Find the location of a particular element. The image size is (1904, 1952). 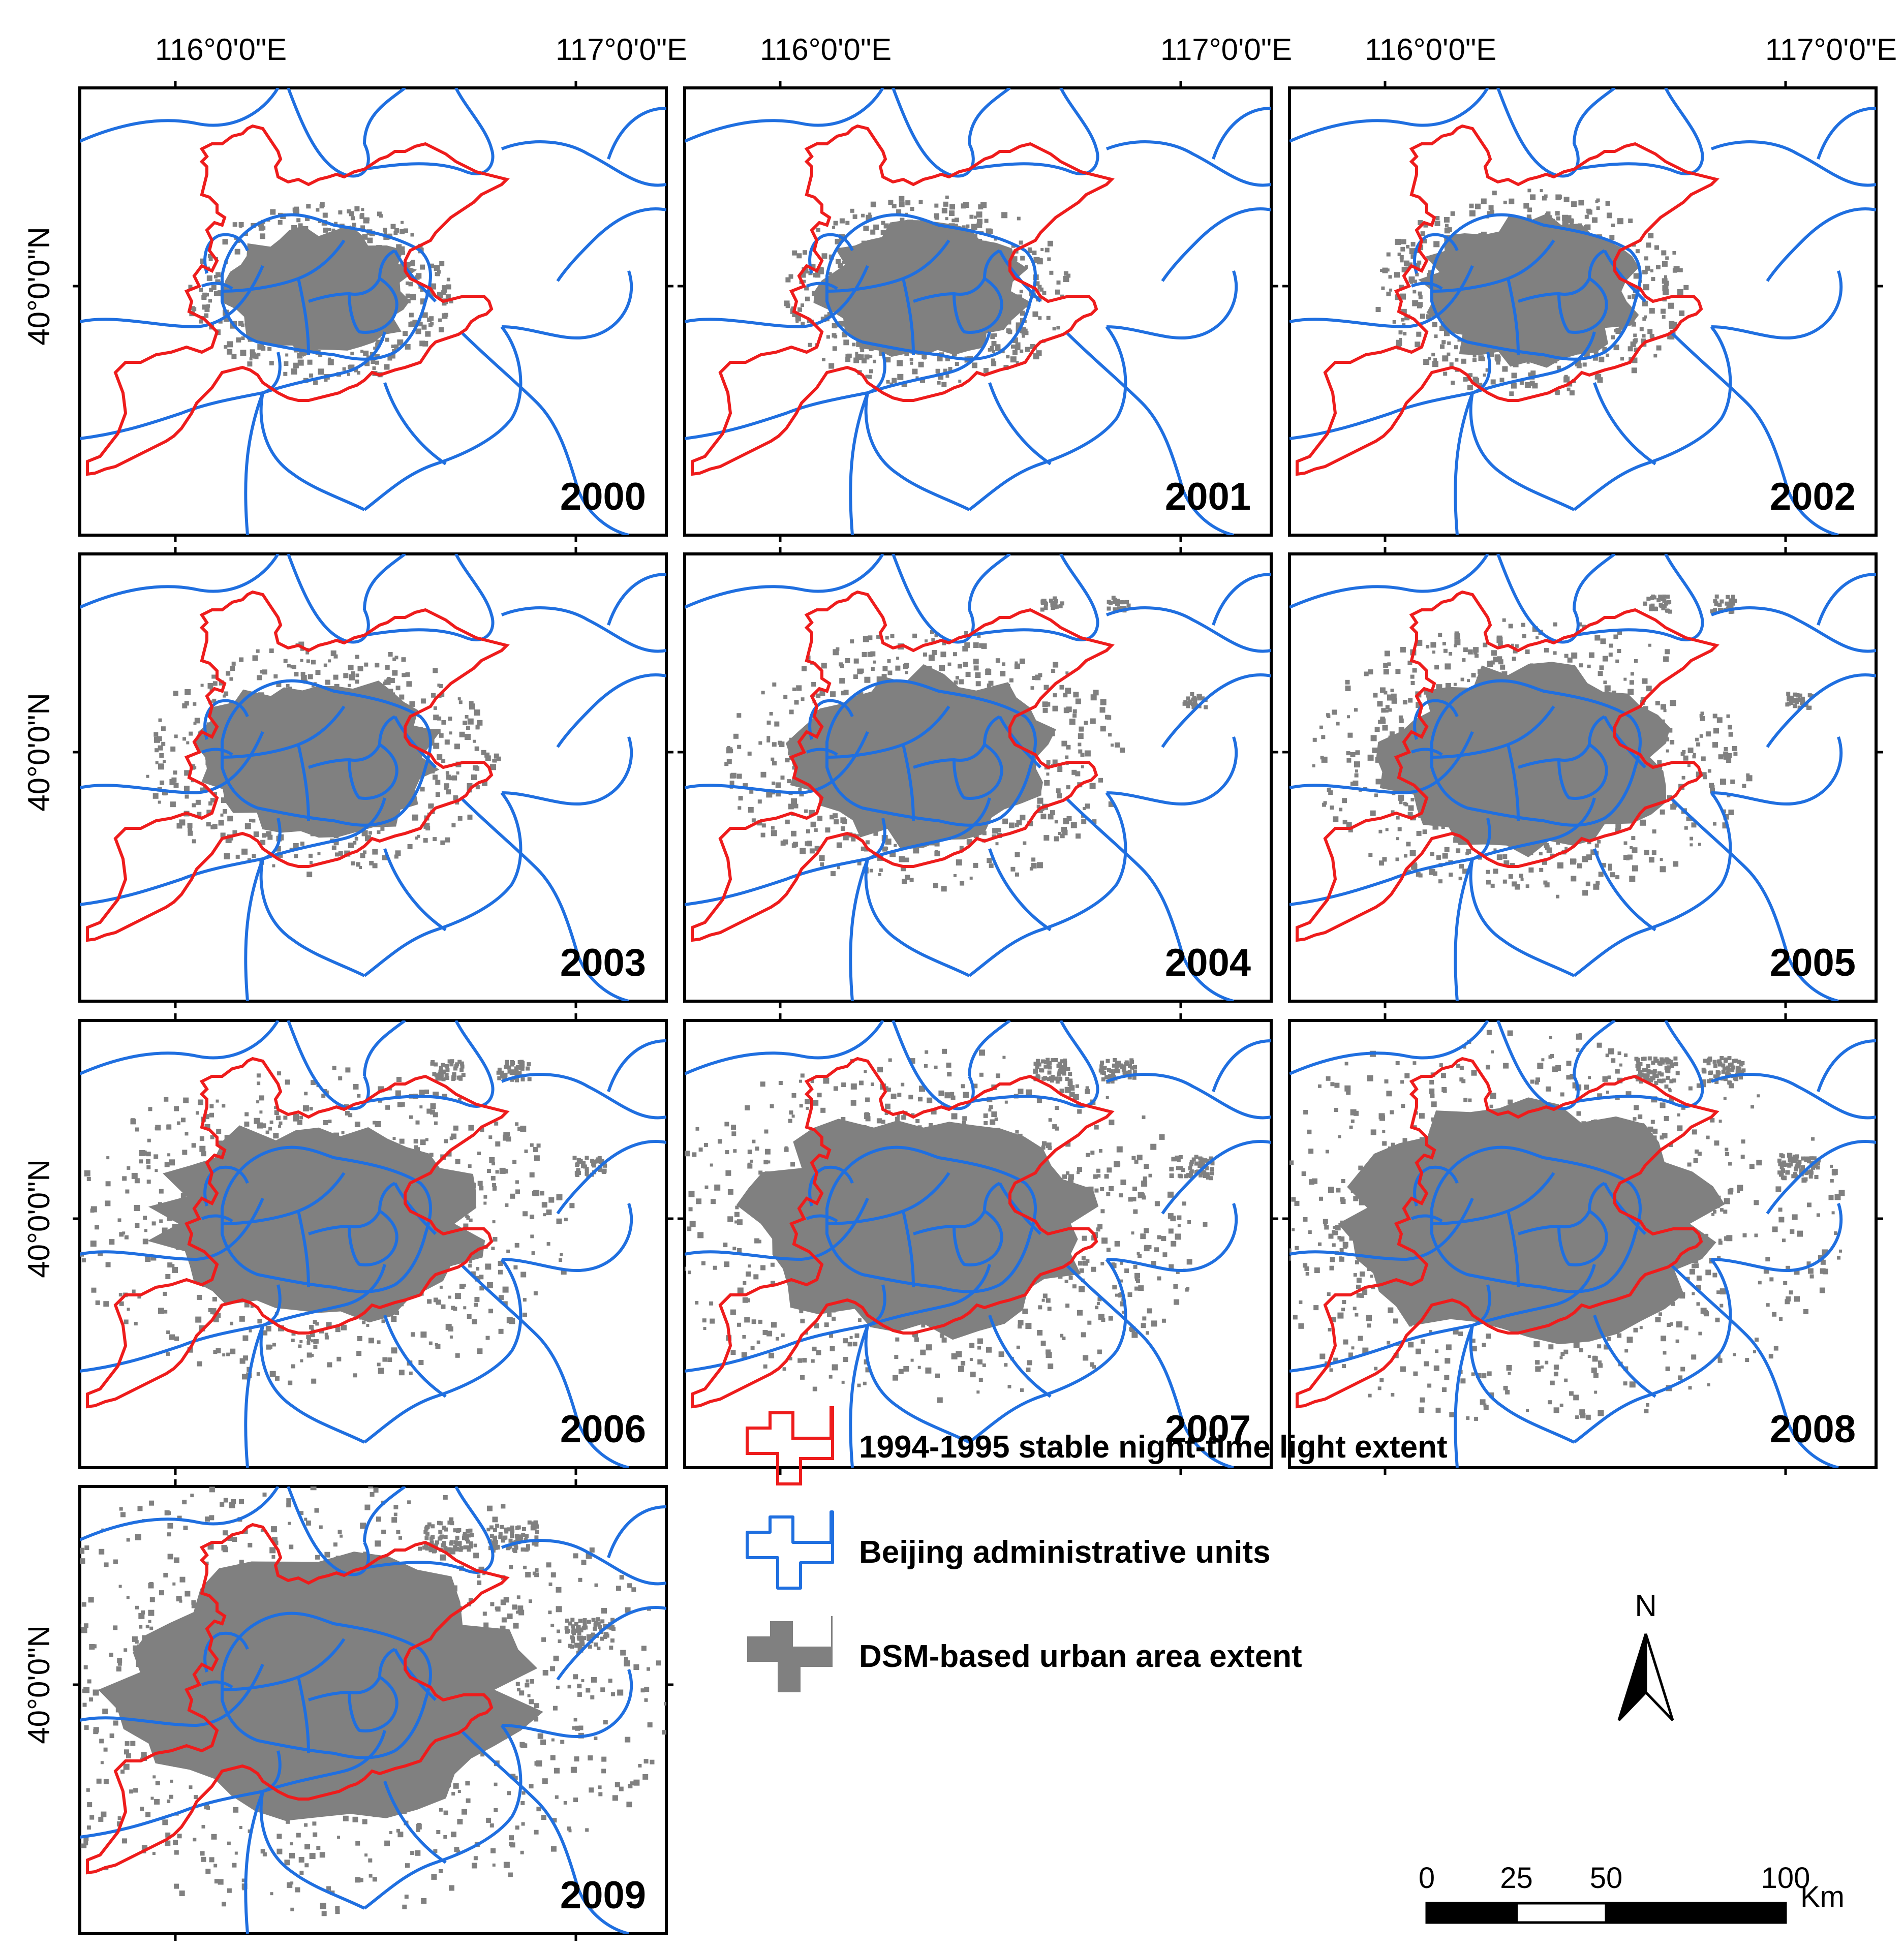

map-panel-2008: 2008 is located at coordinates (1582, 1244).